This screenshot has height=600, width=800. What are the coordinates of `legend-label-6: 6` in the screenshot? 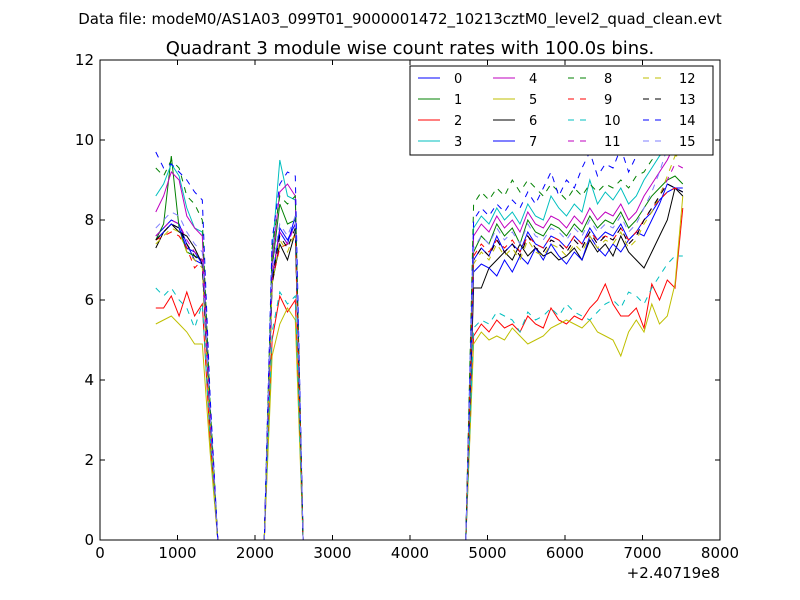 It's located at (533, 121).